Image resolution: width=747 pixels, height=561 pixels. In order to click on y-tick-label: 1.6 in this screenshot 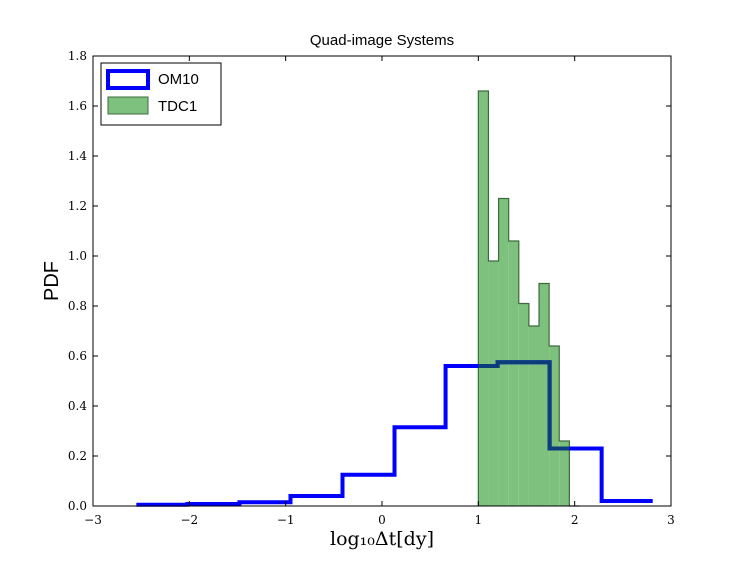, I will do `click(77, 106)`.